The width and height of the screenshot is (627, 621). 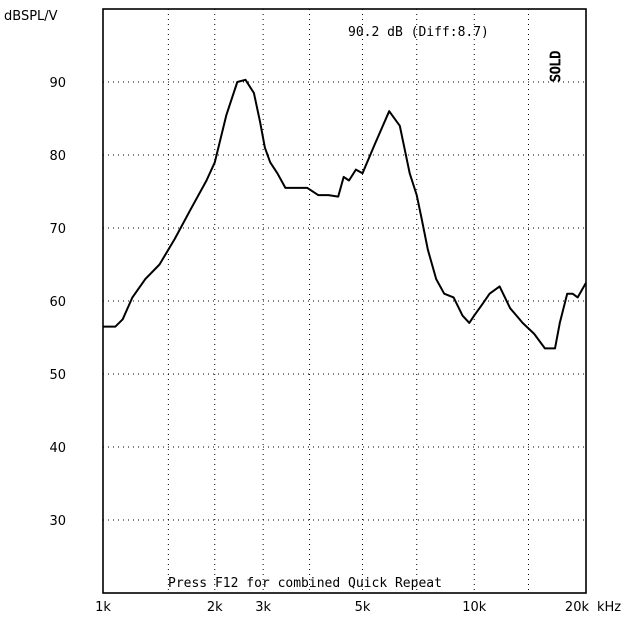 What do you see at coordinates (342, 607) in the screenshot?
I see `x-tick-labels: 1k 2k 3k 5k 10k 20k` at bounding box center [342, 607].